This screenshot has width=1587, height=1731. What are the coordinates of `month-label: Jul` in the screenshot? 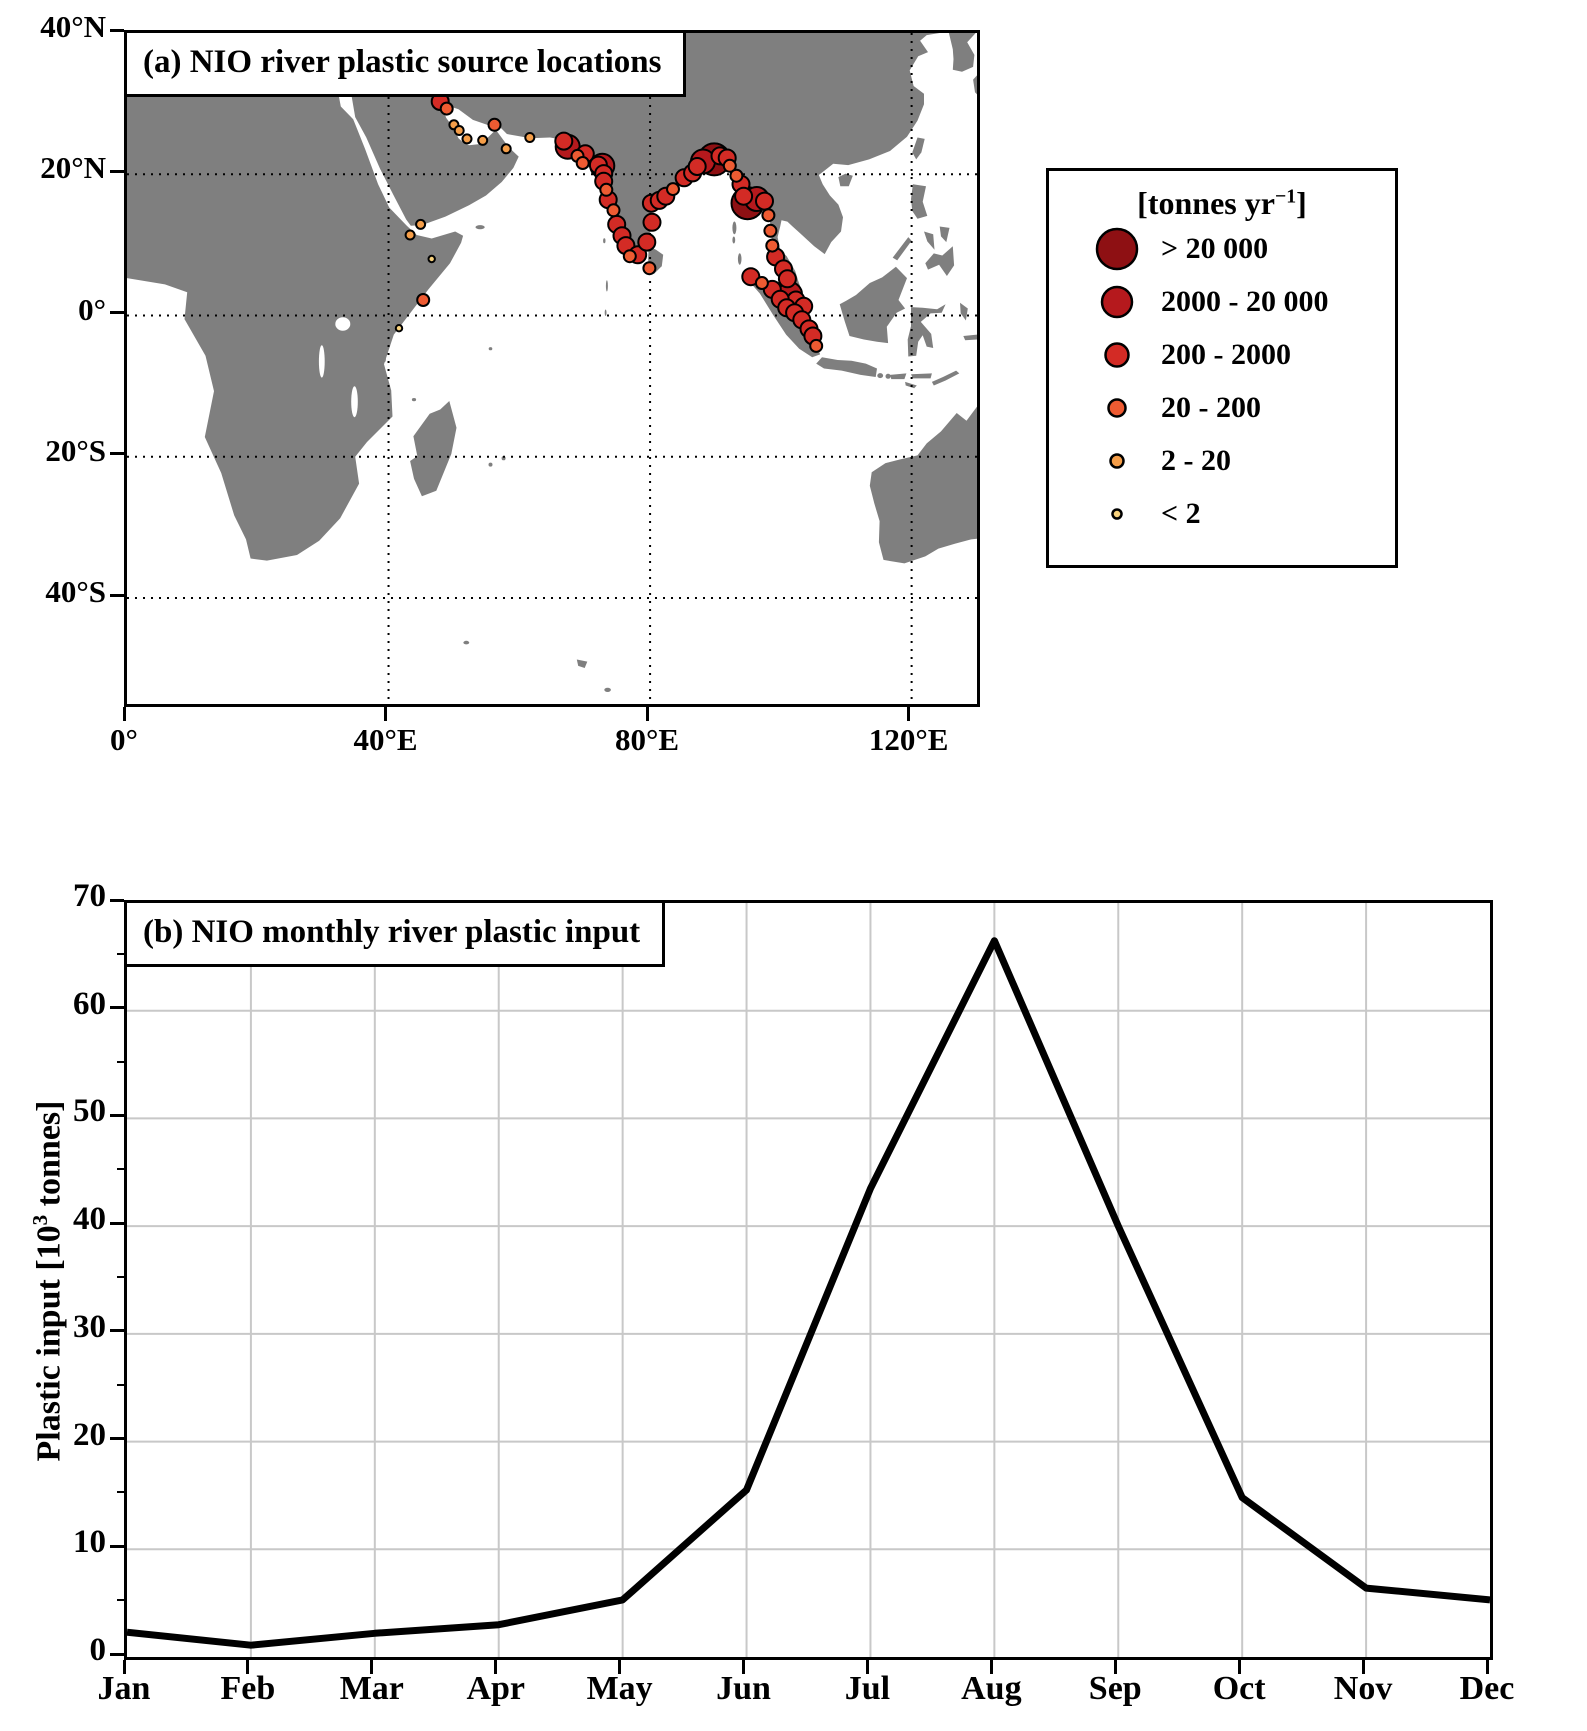 It's located at (867, 1688).